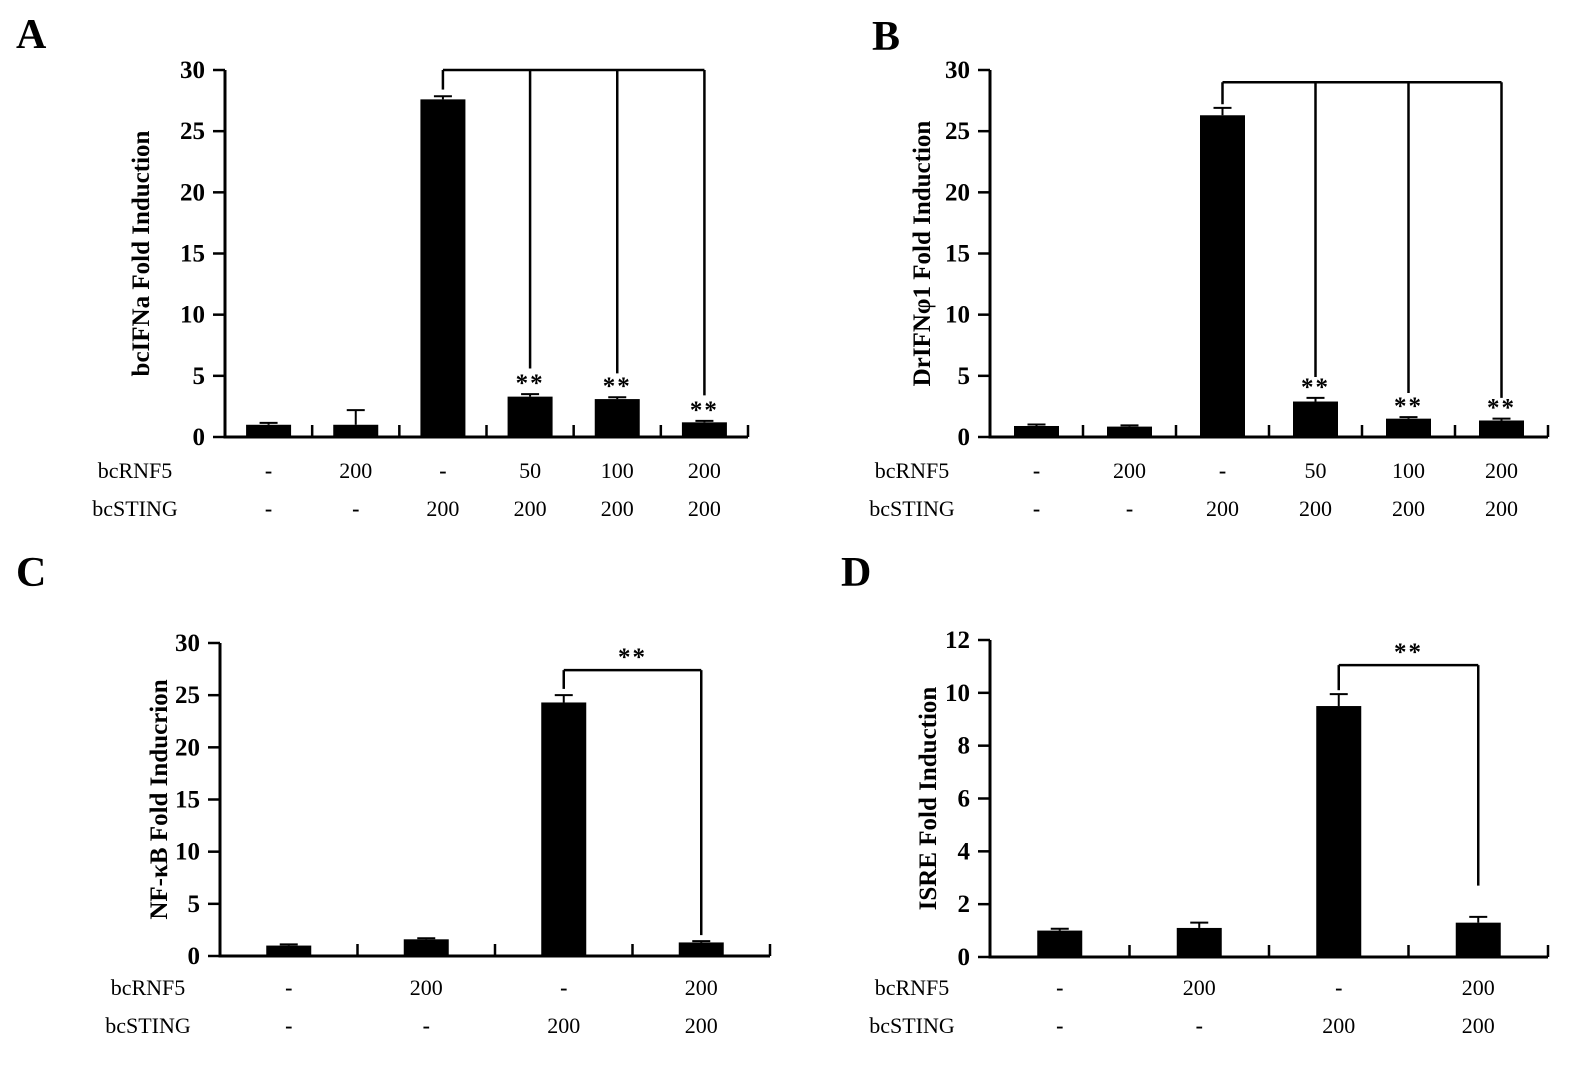 The image size is (1578, 1069). Describe the element at coordinates (922, 254) in the screenshot. I see `y-axis-title: DrIFNφ1 Fold Induction` at that location.